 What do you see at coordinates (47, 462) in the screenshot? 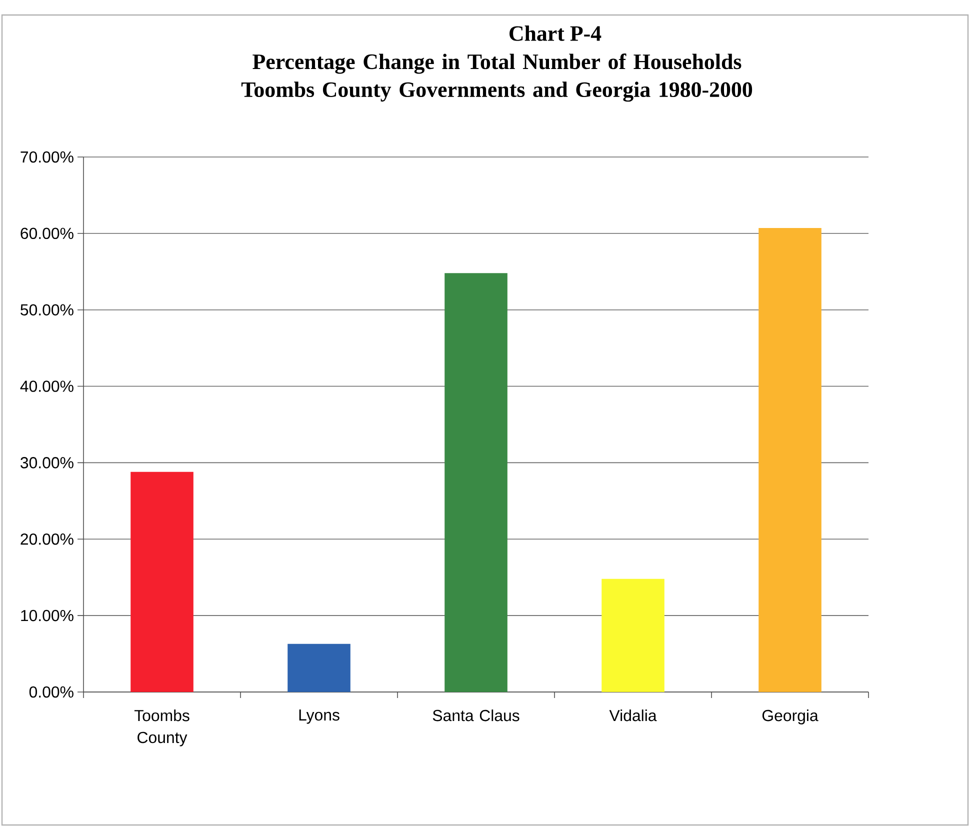
I see `y-tick-label: 30.00%` at bounding box center [47, 462].